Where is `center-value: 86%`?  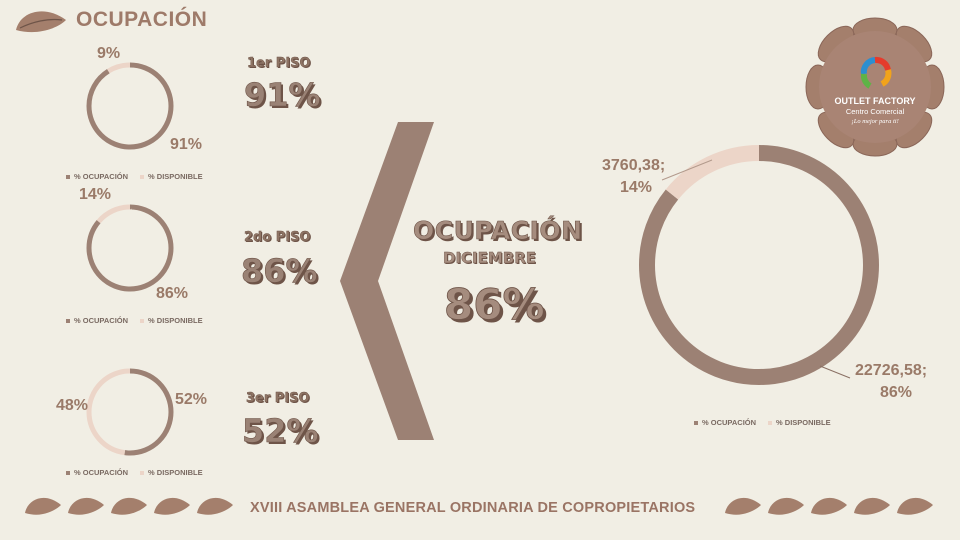
center-value: 86% is located at coordinates (494, 305).